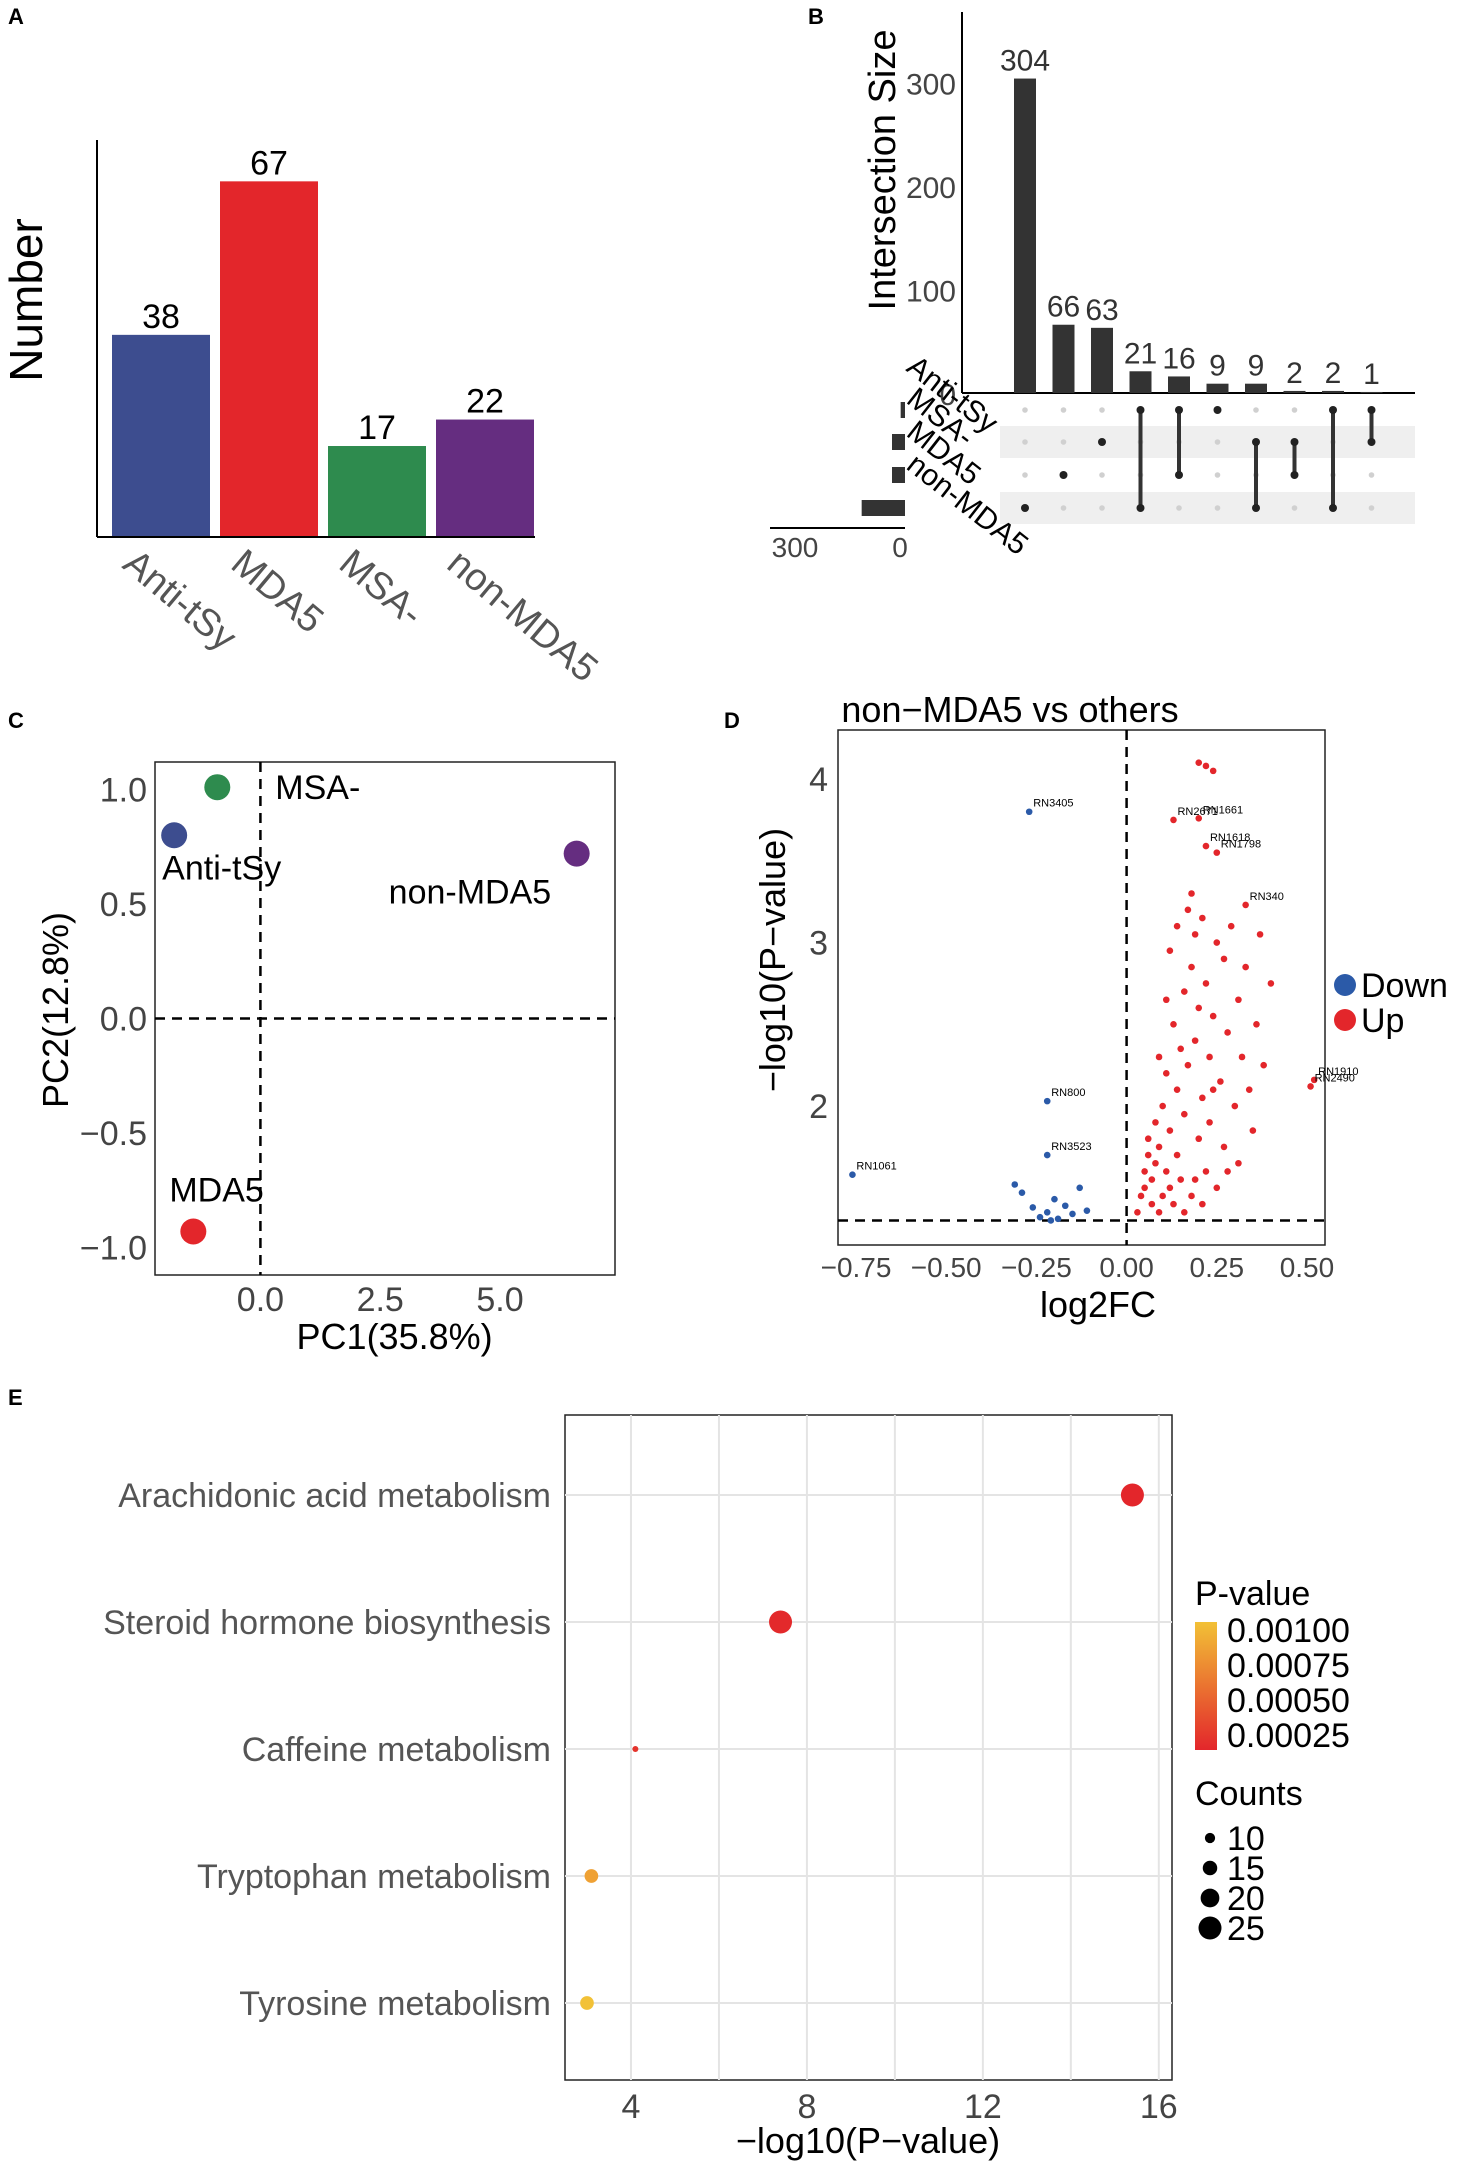 Image resolution: width=1464 pixels, height=2169 pixels. I want to click on enrichment-point, so click(587, 2003).